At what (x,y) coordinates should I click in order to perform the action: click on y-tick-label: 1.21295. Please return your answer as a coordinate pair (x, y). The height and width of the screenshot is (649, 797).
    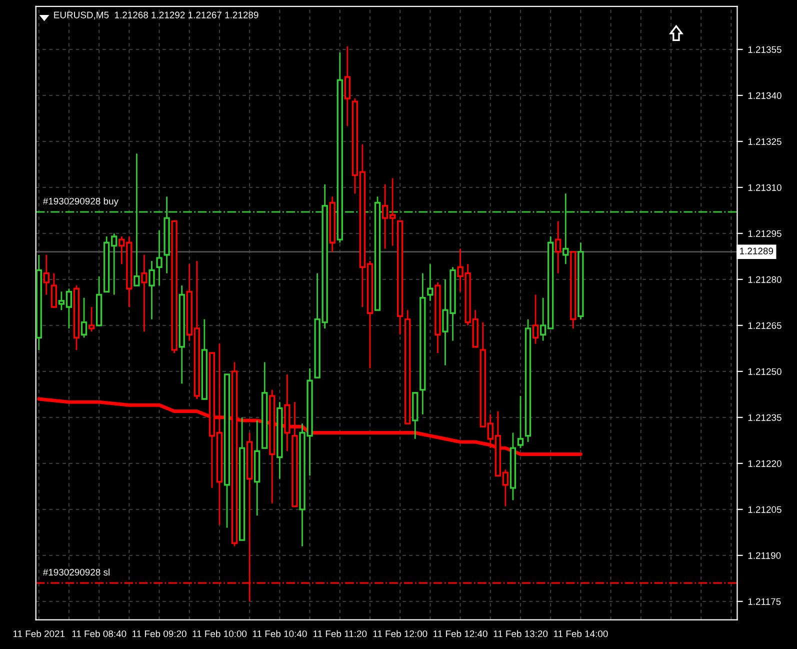
    Looking at the image, I should click on (765, 233).